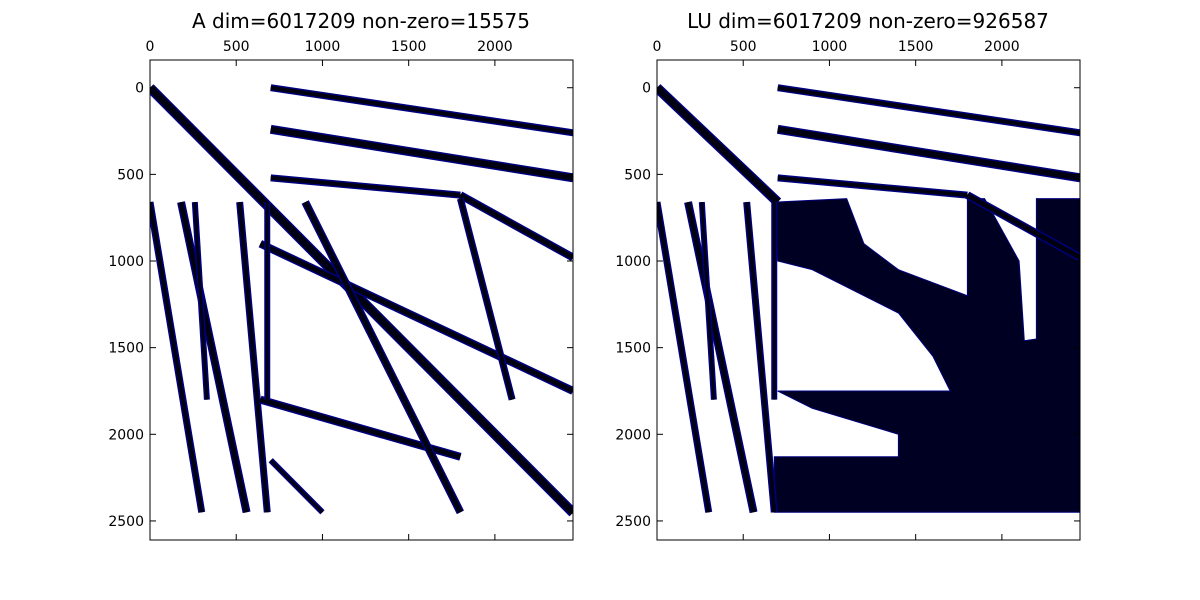 This screenshot has height=600, width=1200. I want to click on fill-region, so click(926, 355).